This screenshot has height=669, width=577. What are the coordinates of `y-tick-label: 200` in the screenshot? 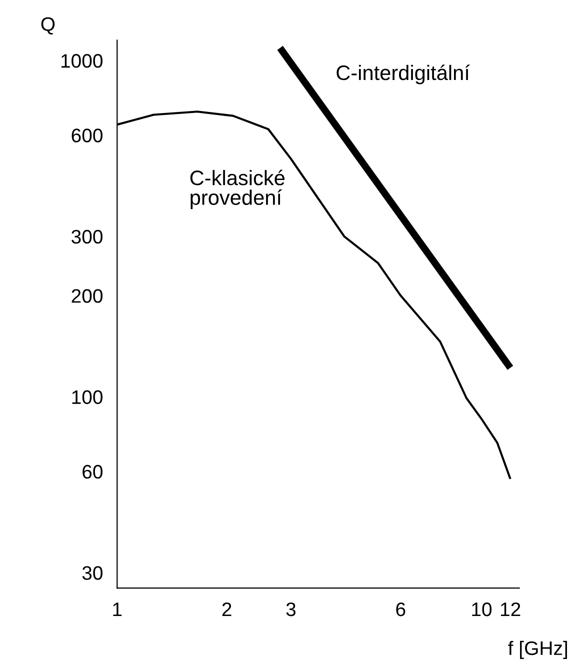 It's located at (87, 296).